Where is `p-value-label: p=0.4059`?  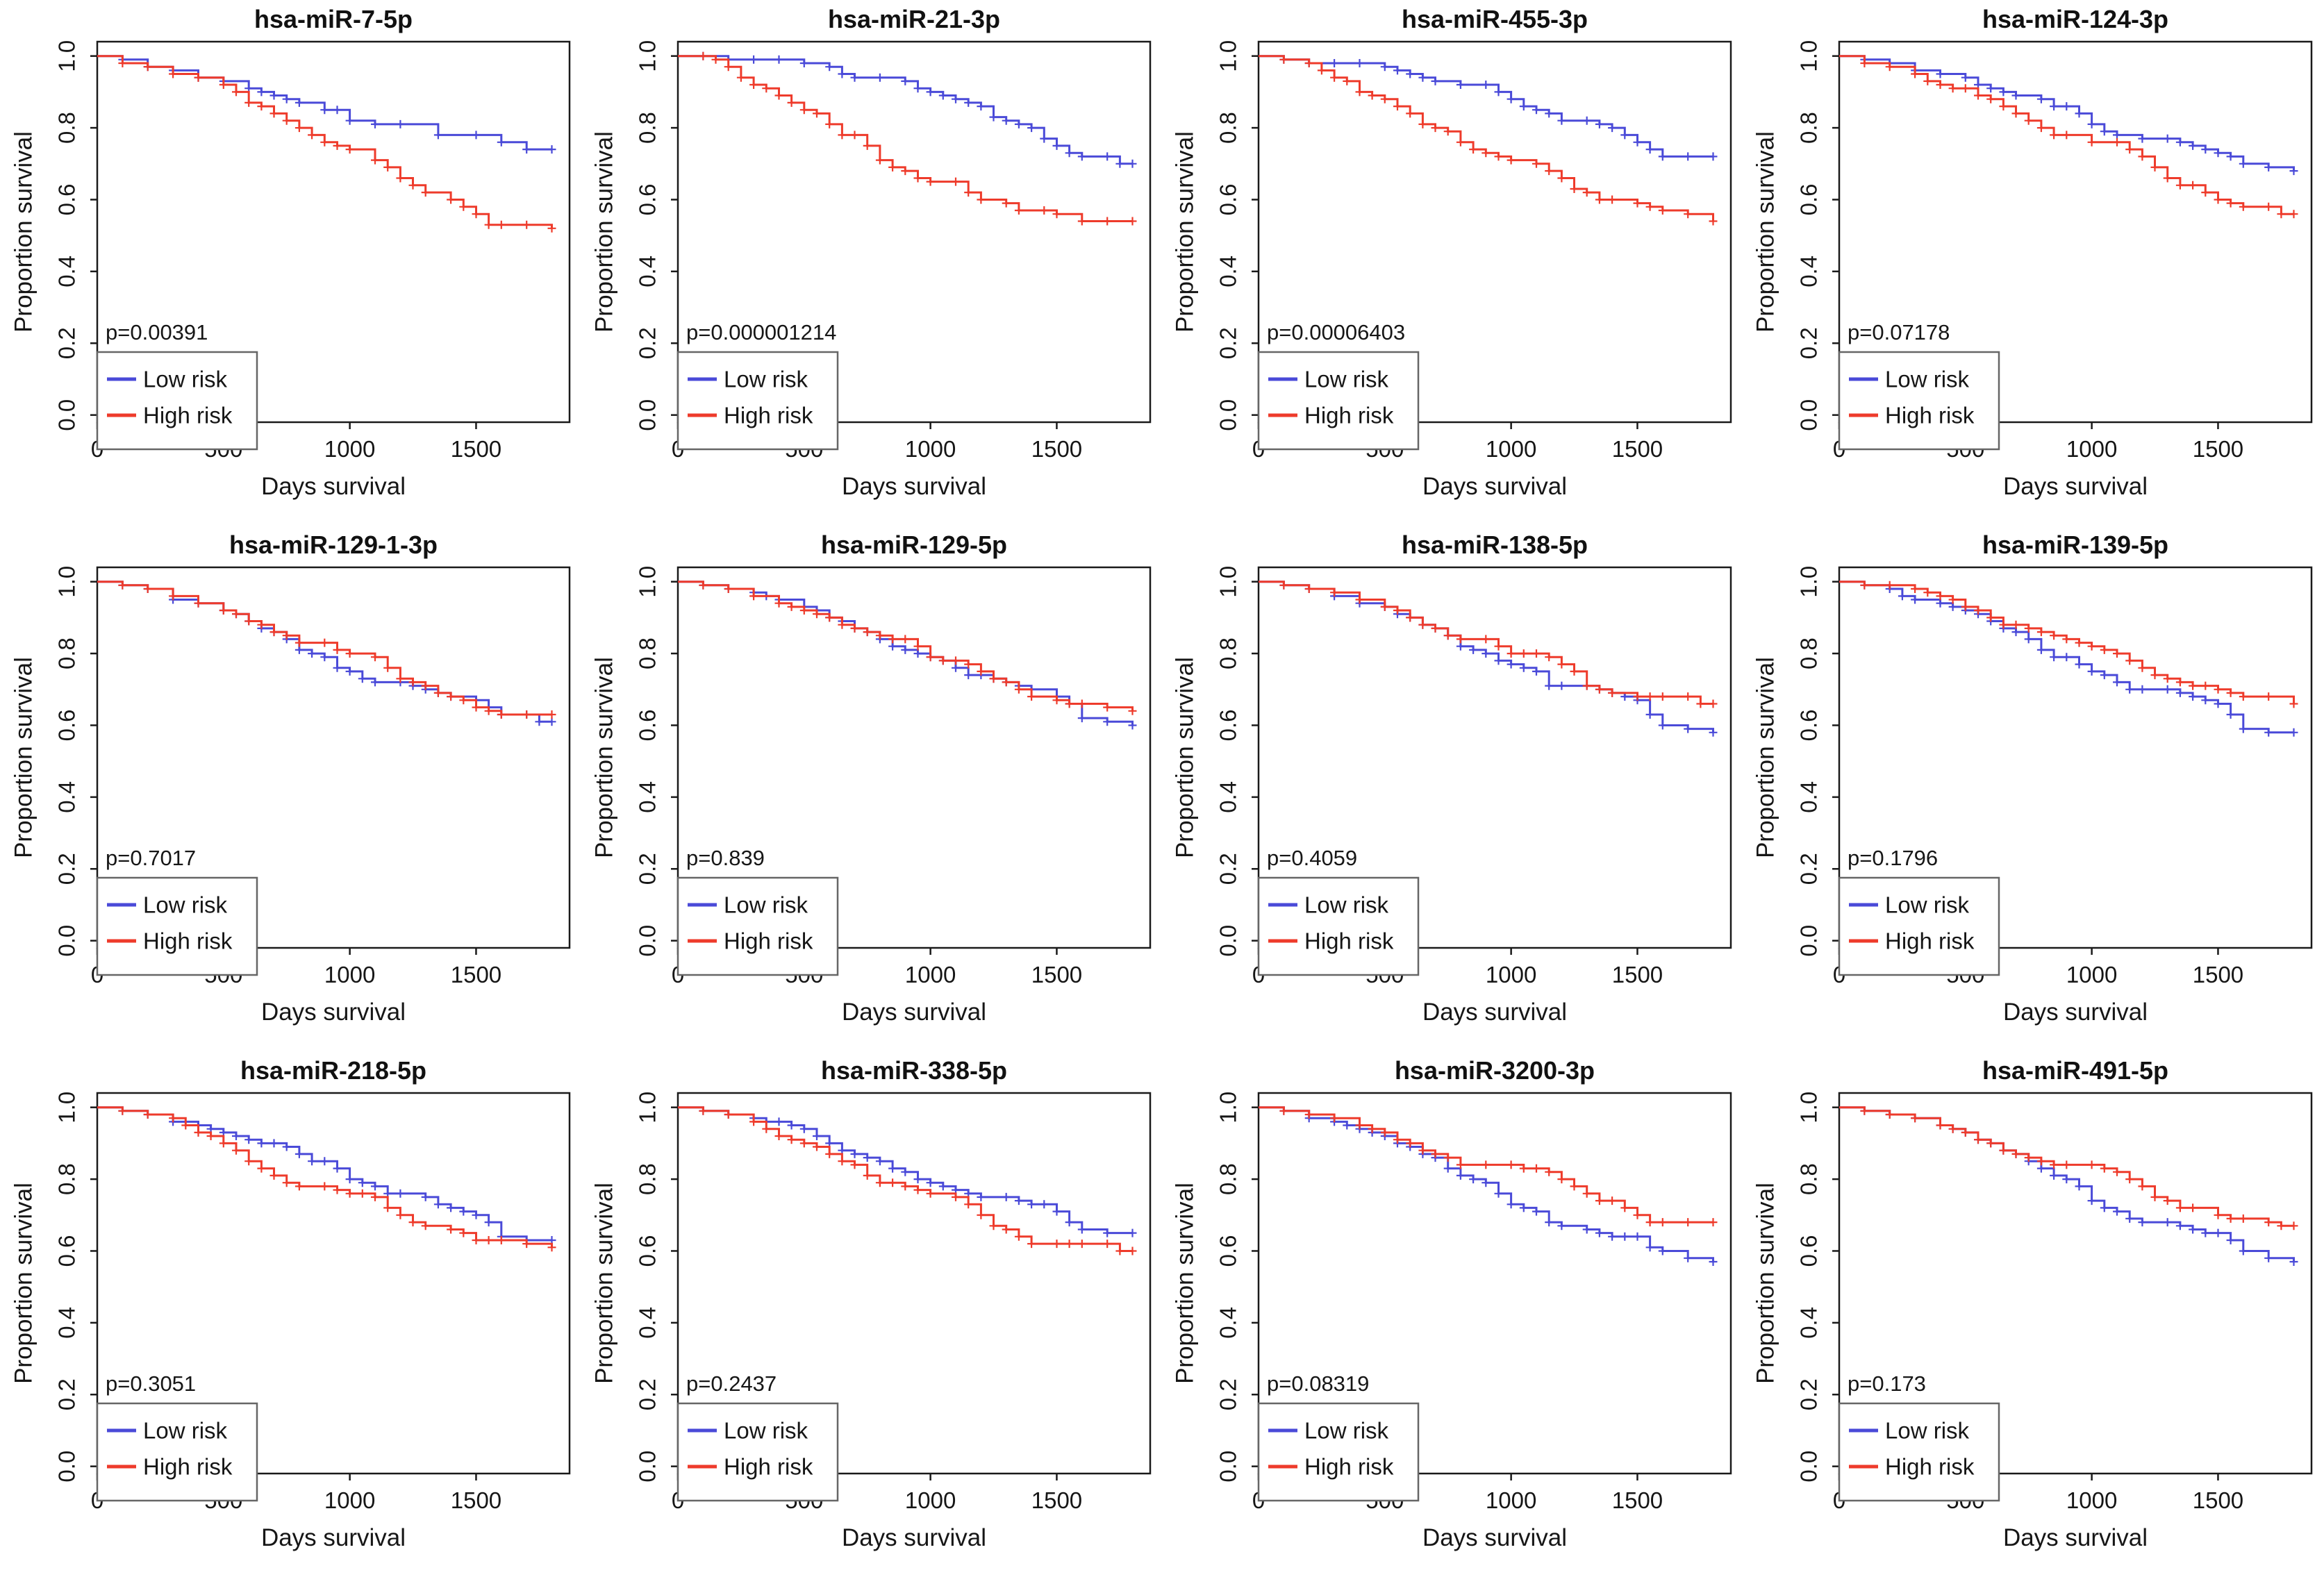
p-value-label: p=0.4059 is located at coordinates (1312, 858).